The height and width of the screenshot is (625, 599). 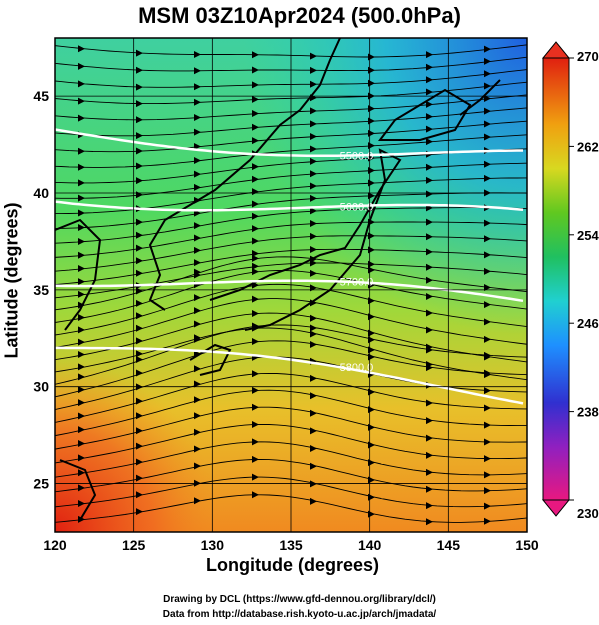 What do you see at coordinates (41, 290) in the screenshot?
I see `y-tick-label: 35` at bounding box center [41, 290].